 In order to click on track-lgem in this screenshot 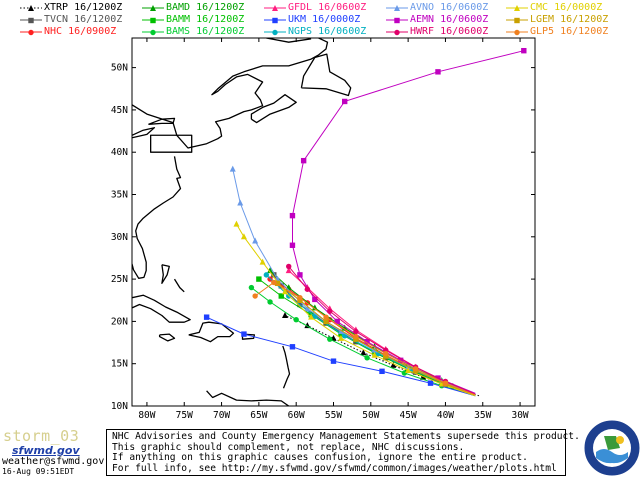, I will do `click(375, 338)`.